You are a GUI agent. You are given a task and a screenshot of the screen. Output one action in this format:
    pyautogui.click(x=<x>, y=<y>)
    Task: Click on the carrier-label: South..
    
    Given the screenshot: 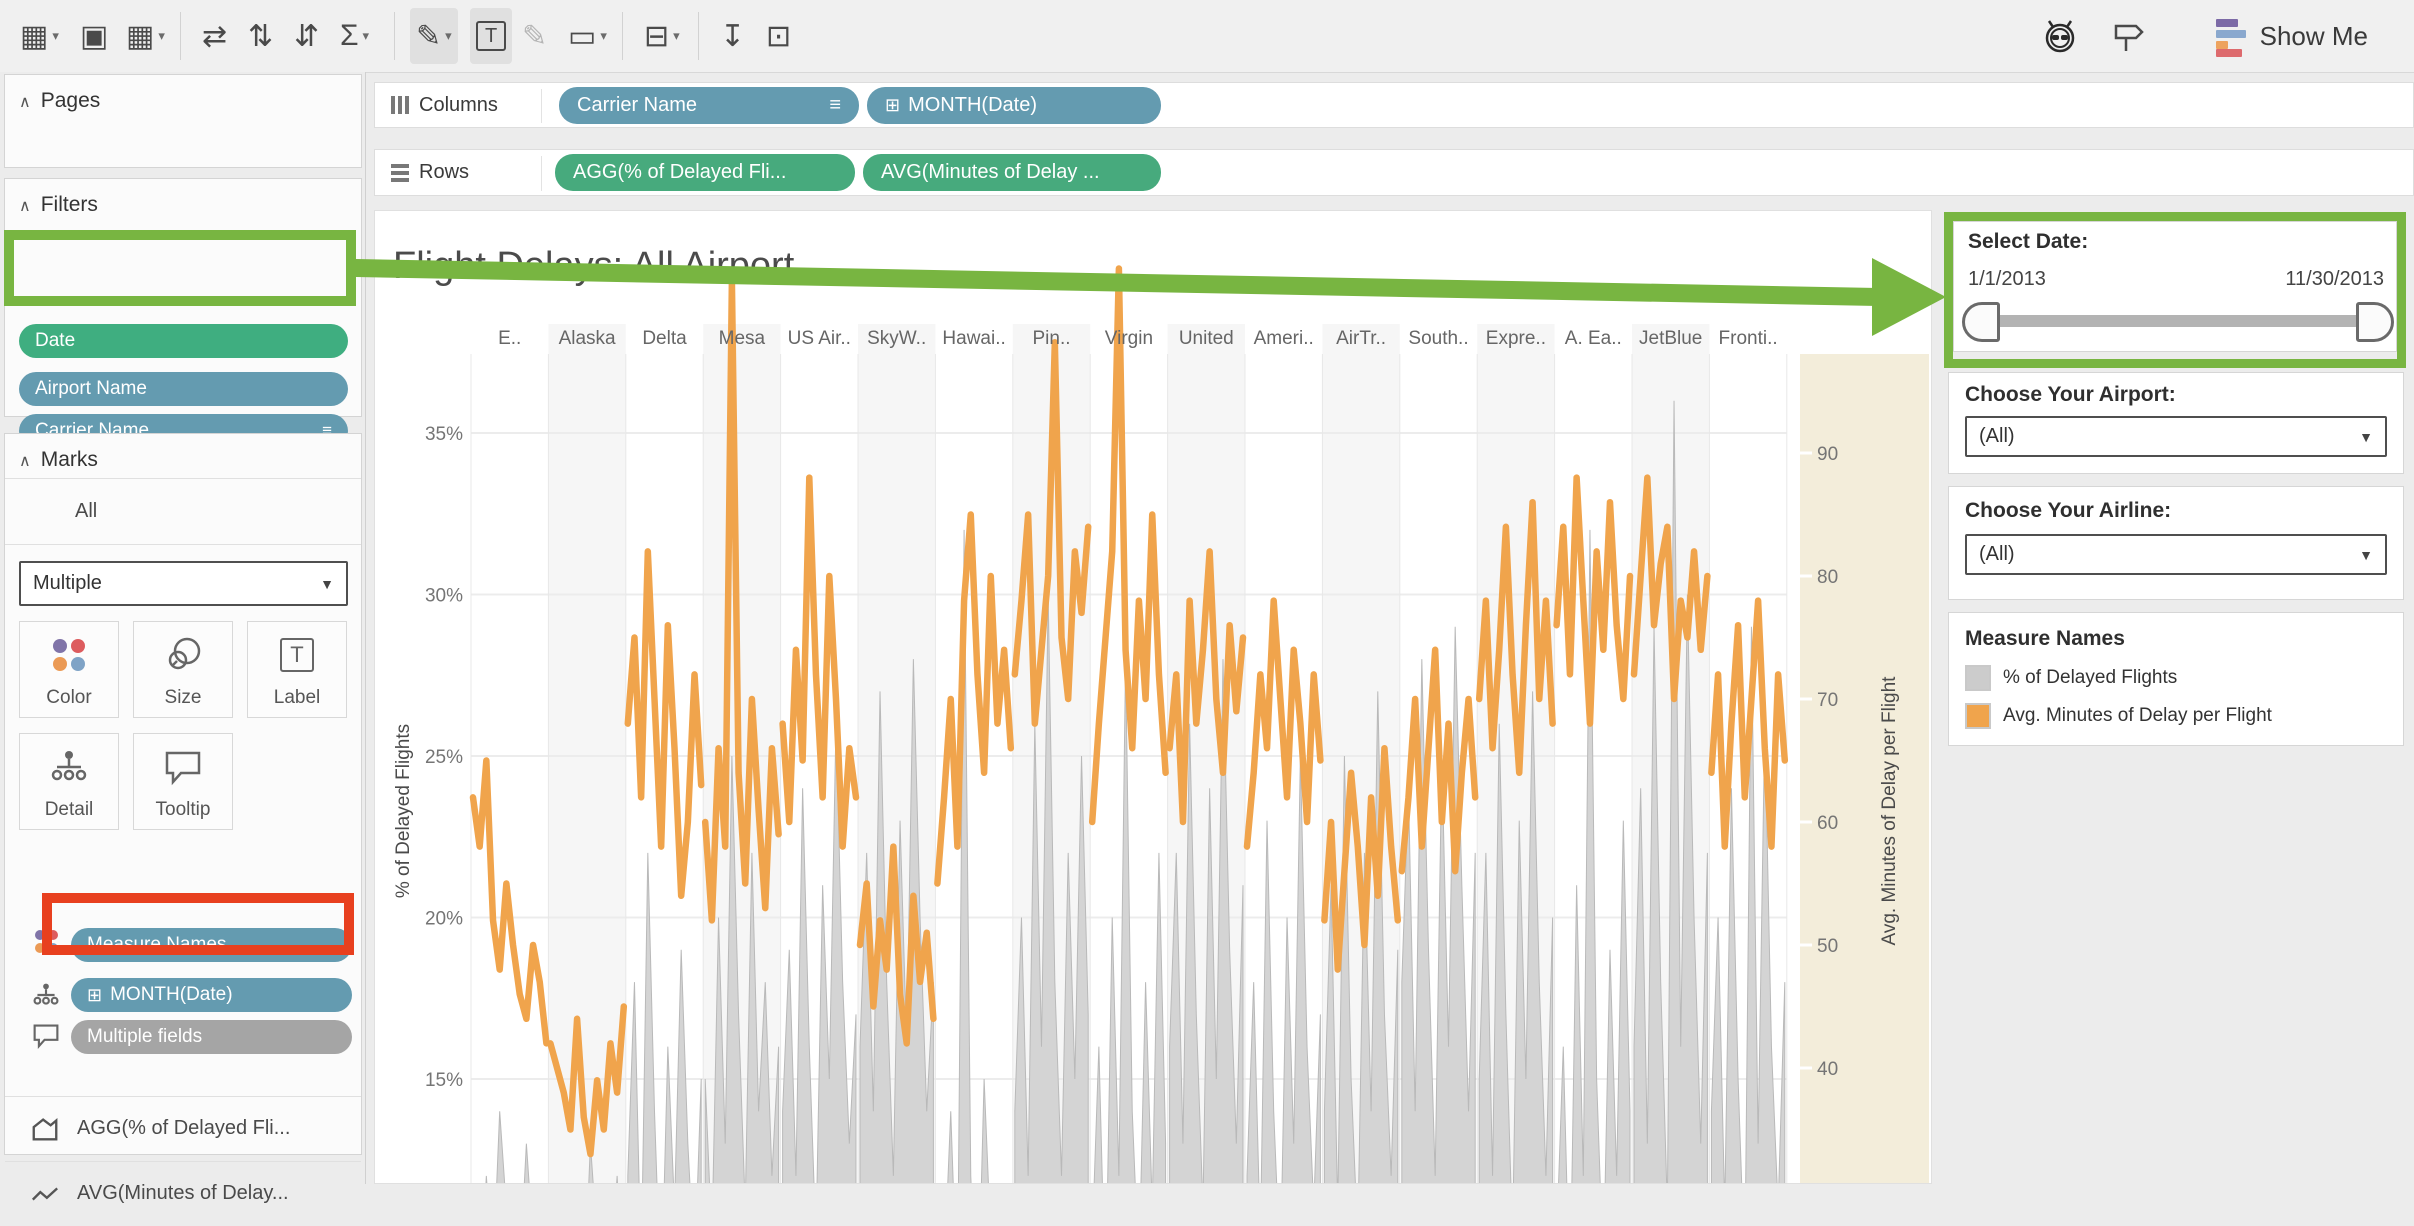 What is the action you would take?
    pyautogui.click(x=1438, y=338)
    